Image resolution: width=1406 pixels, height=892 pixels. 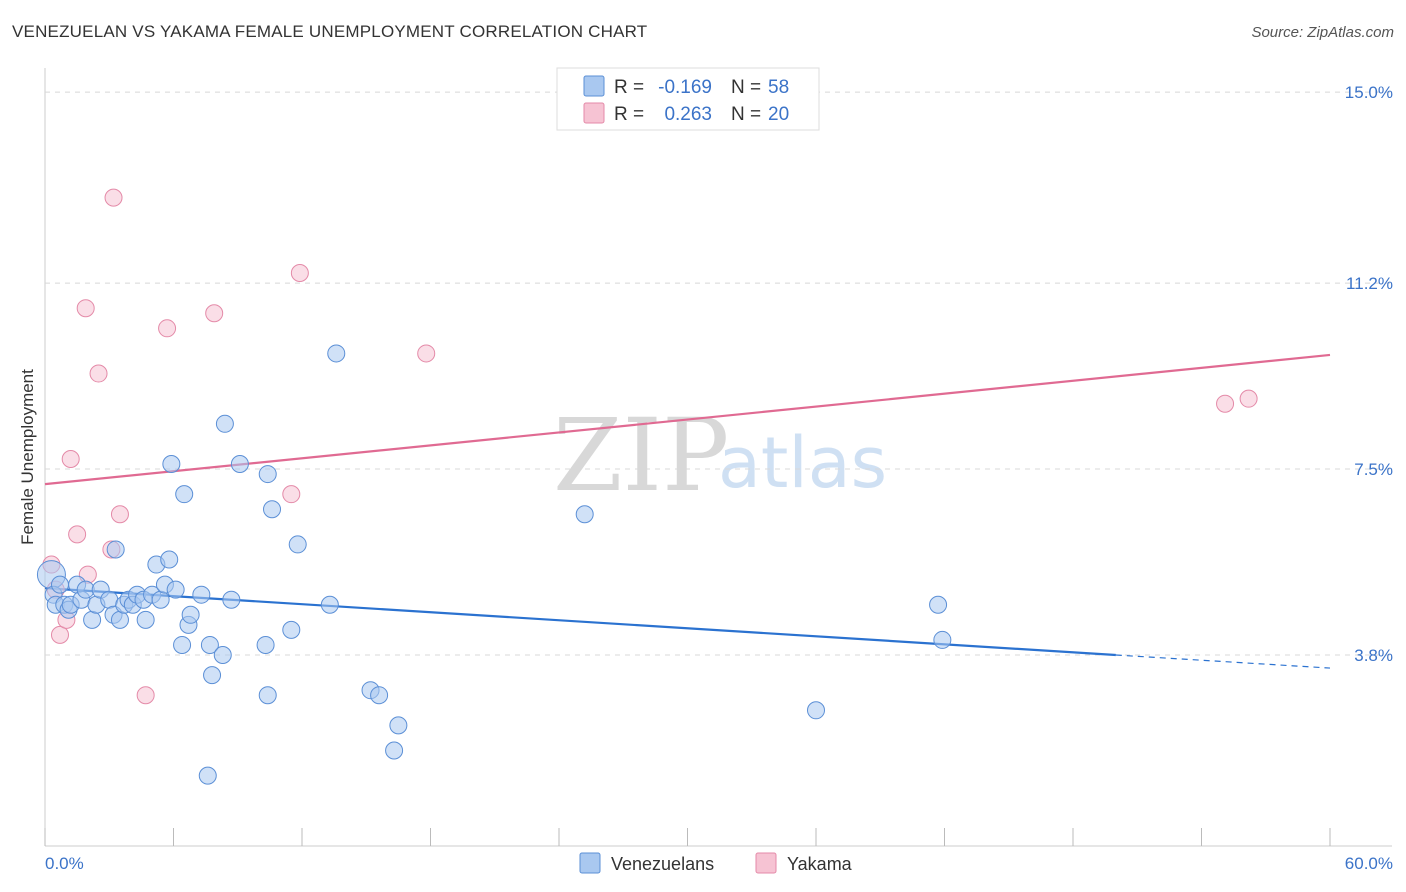 I want to click on y-tick-label: 3.8%, so click(x=1373, y=655).